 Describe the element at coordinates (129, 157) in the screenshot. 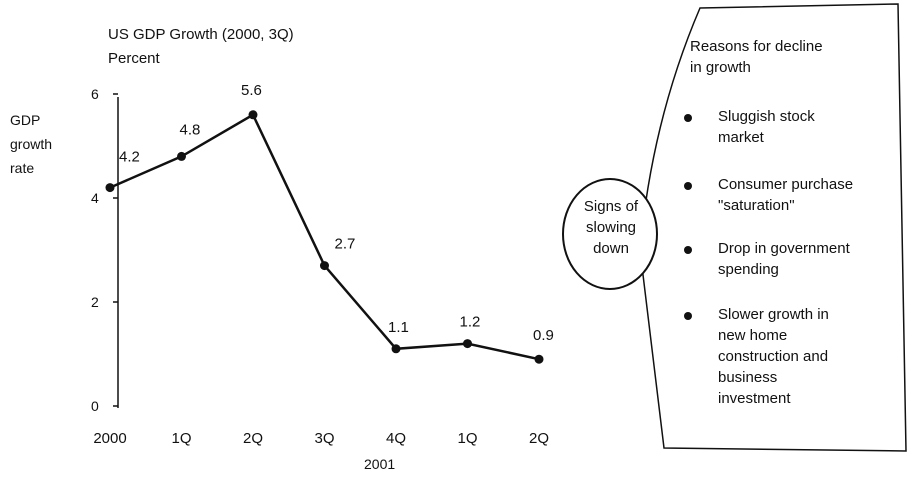

I see `data-label: 4.2` at that location.